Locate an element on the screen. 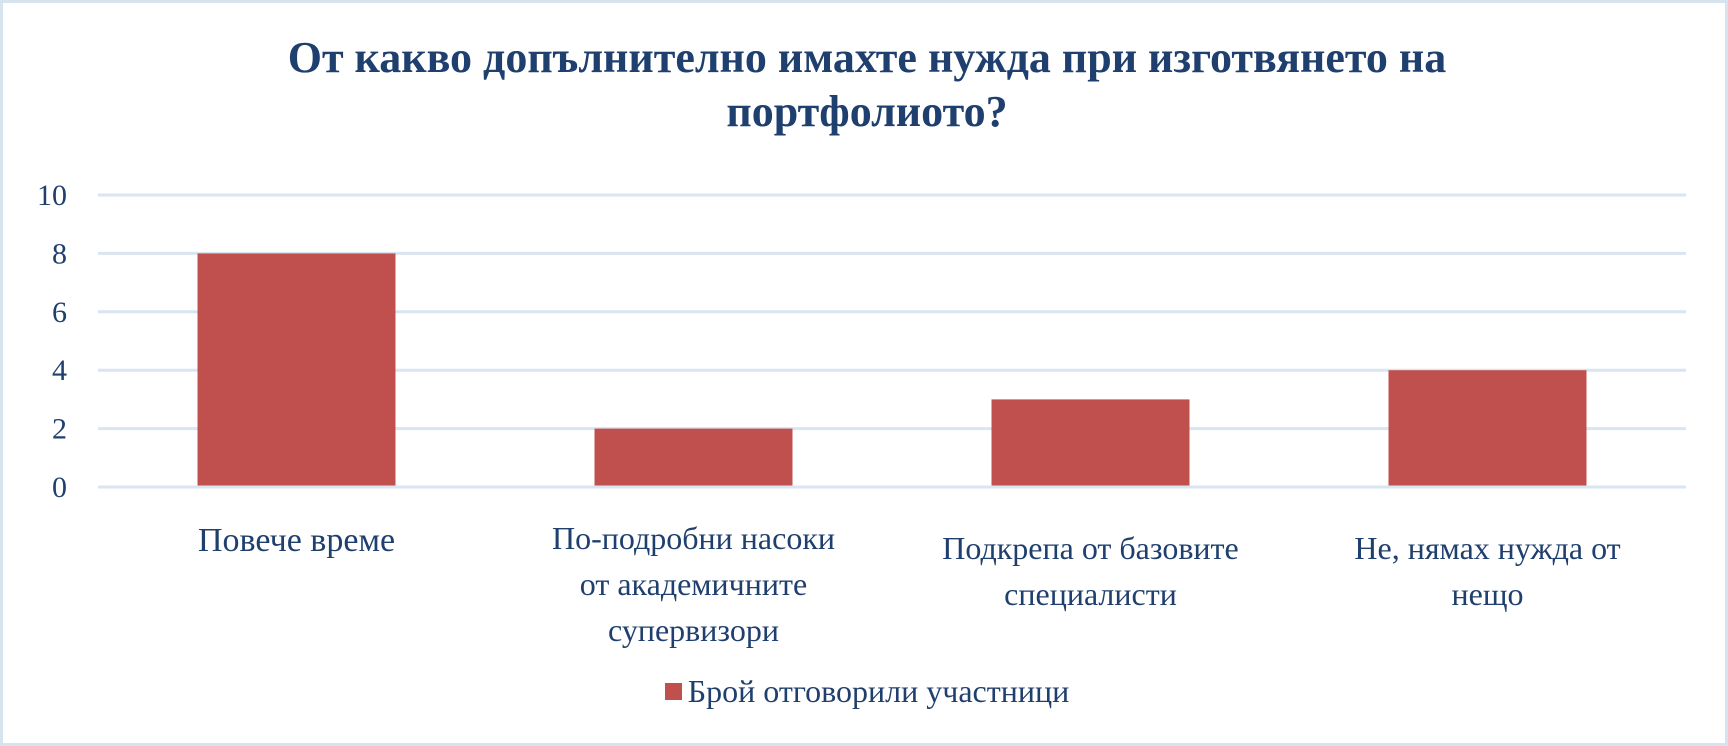 This screenshot has width=1728, height=746. x-tick-label: Подкрепа от базовите специалисти is located at coordinates (1090, 571).